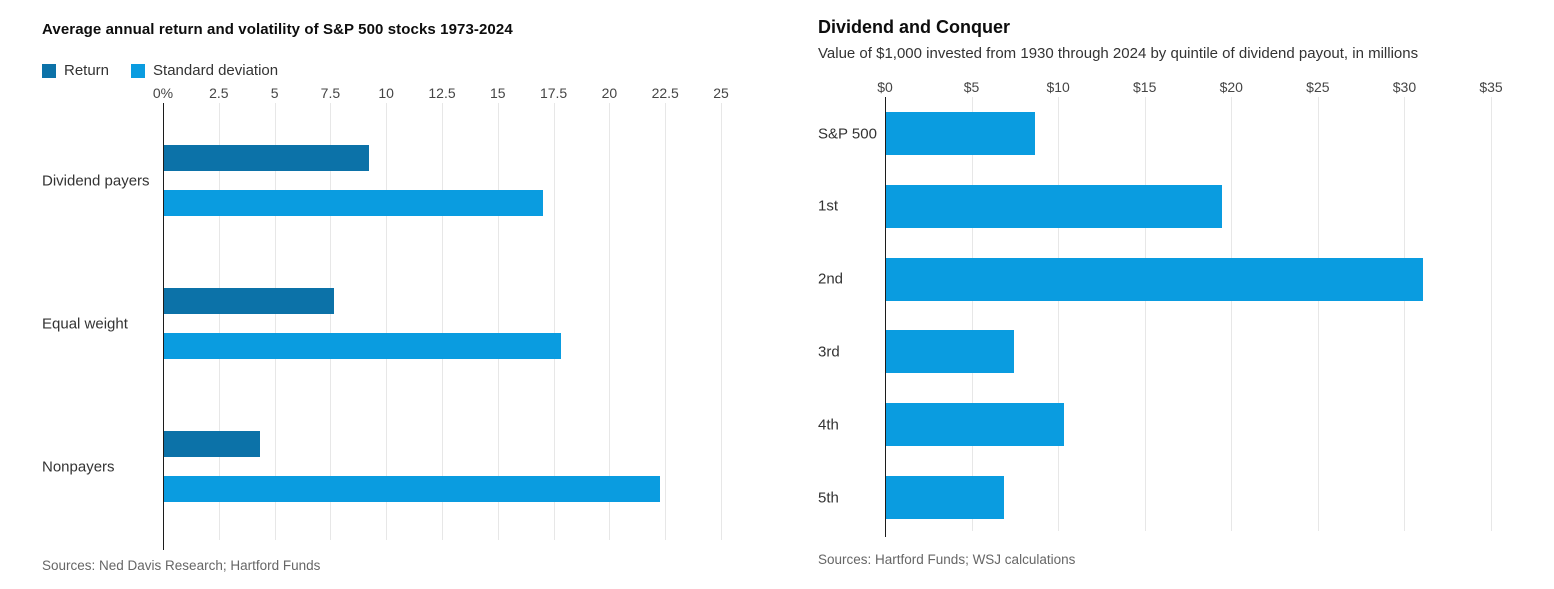 Image resolution: width=1554 pixels, height=589 pixels. I want to click on bar-return-dividend-payers, so click(267, 158).